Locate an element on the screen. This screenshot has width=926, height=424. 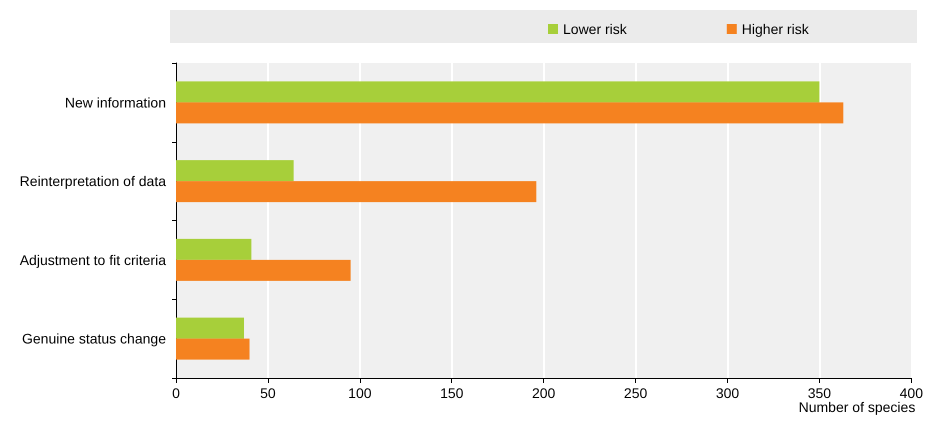
x-tick-label: 0 is located at coordinates (176, 393).